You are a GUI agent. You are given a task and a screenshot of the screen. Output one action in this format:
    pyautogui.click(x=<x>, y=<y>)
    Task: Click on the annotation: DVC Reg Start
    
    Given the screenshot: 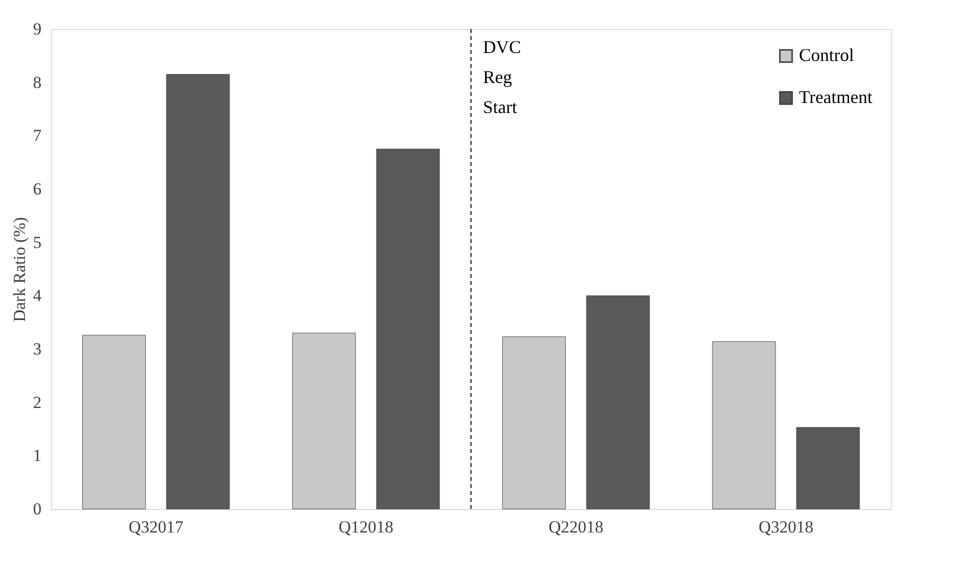 What is the action you would take?
    pyautogui.click(x=502, y=77)
    